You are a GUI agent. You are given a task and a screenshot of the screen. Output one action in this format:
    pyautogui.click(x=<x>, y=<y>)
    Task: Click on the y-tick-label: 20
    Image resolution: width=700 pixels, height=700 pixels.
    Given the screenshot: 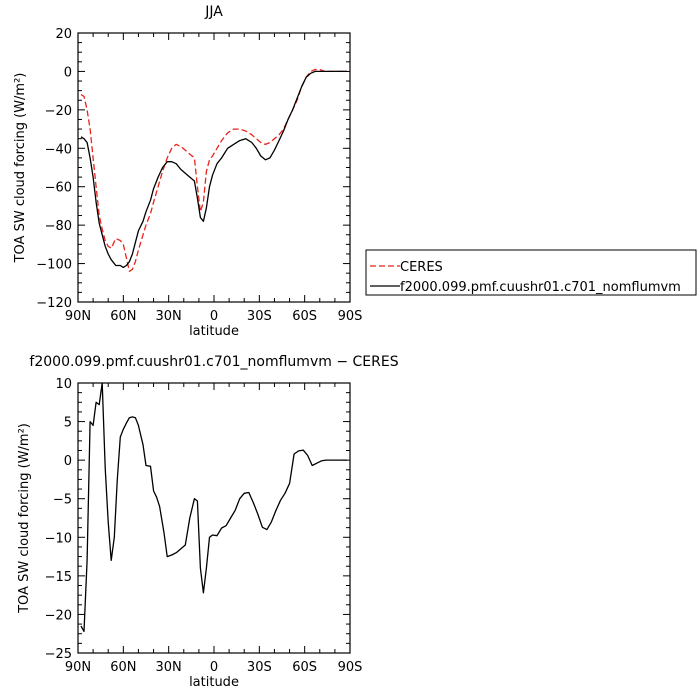 What is the action you would take?
    pyautogui.click(x=63, y=34)
    